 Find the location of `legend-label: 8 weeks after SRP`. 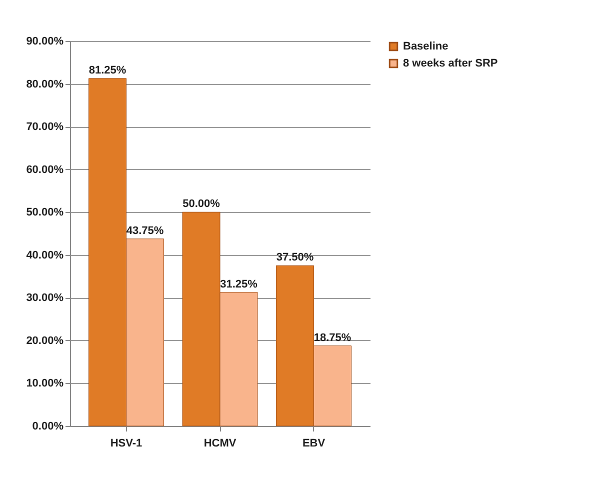

legend-label: 8 weeks after SRP is located at coordinates (450, 64).